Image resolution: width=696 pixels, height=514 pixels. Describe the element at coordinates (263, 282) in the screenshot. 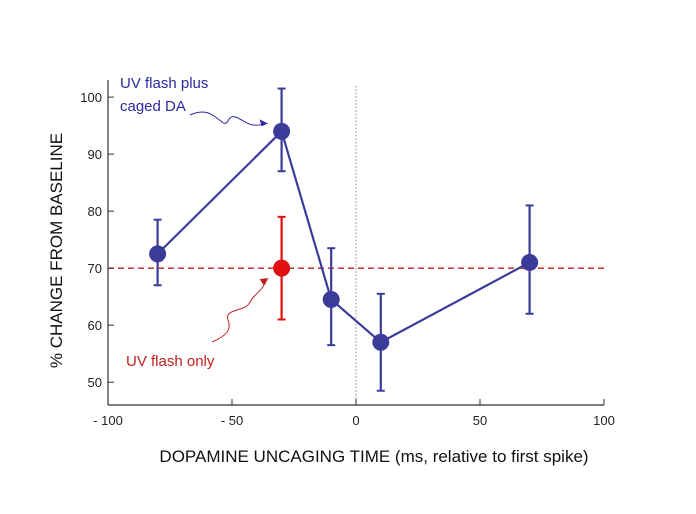

I see `annotation-arrowhead-uv-only` at that location.